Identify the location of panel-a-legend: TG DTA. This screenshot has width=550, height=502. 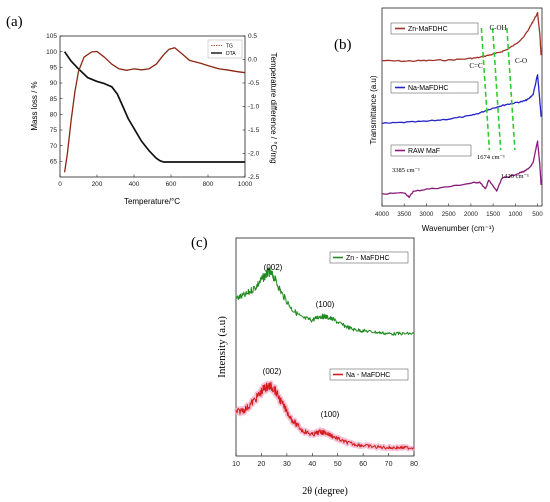
(225, 49).